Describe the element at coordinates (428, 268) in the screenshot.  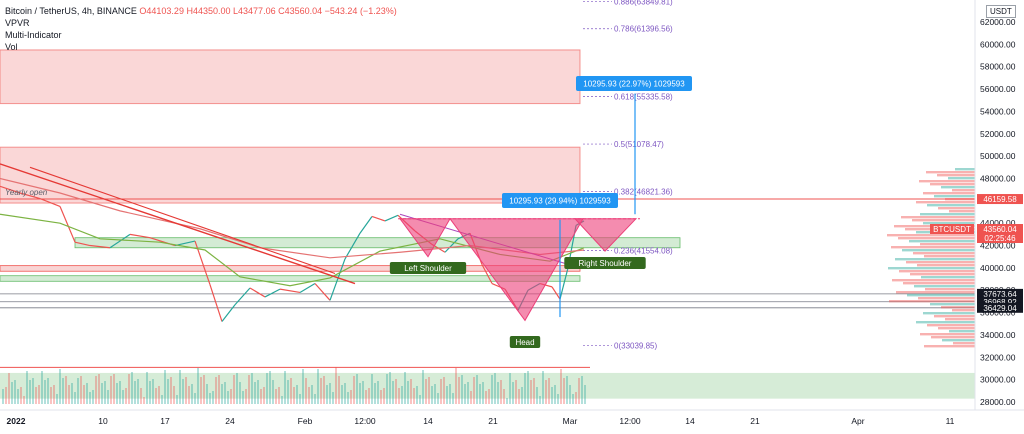
I see `left-shoulder-label-text: Left Shoulder` at that location.